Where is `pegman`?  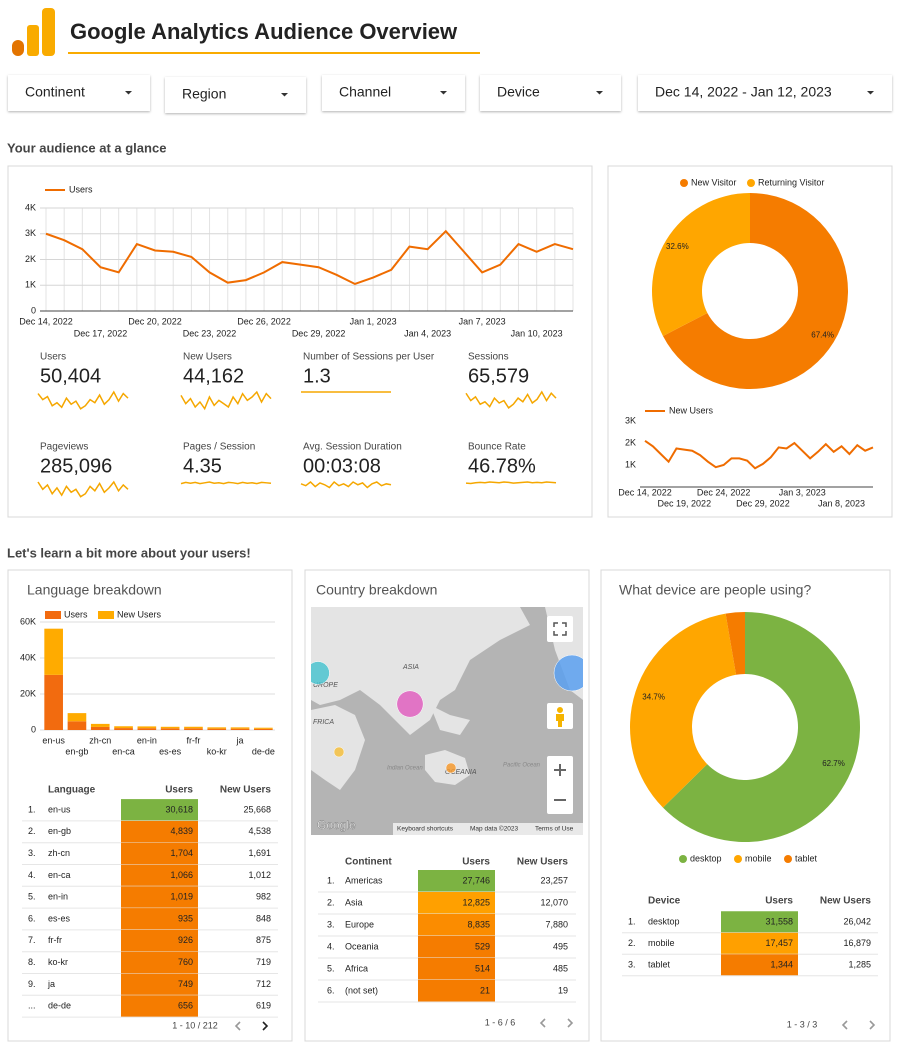
pegman is located at coordinates (560, 717).